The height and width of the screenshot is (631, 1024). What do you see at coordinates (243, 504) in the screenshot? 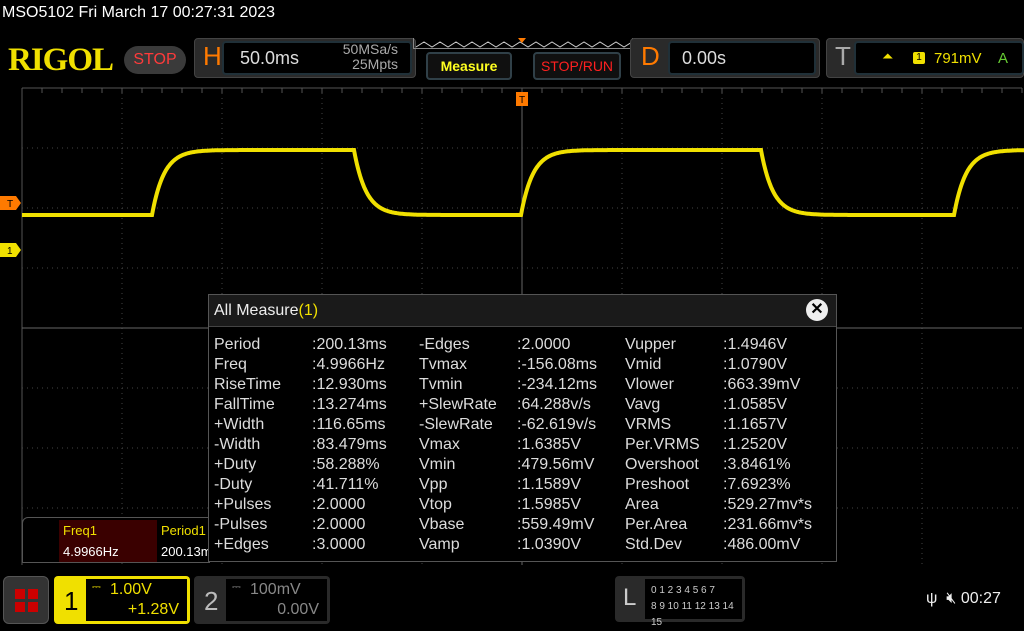
I see `measurement-label: +Pulses` at bounding box center [243, 504].